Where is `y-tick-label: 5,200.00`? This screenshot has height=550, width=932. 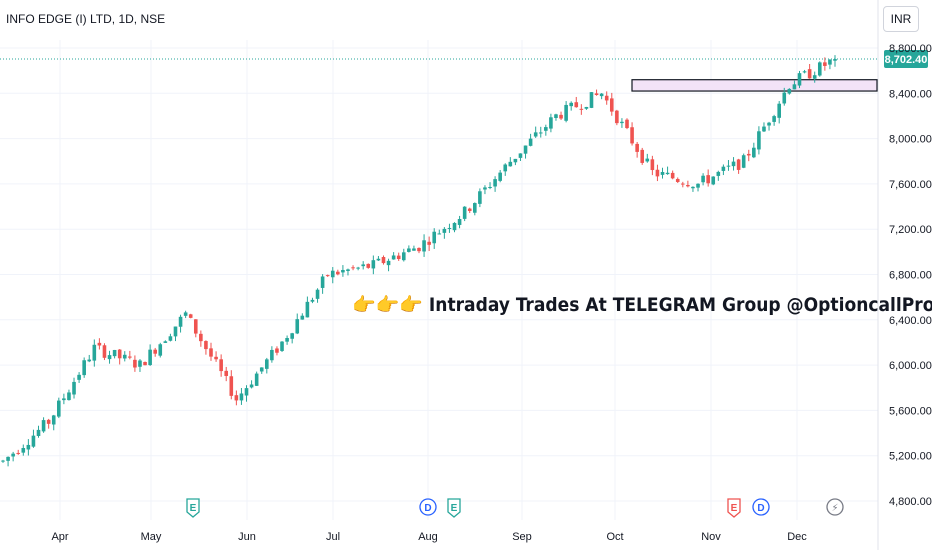
y-tick-label: 5,200.00 is located at coordinates (910, 457).